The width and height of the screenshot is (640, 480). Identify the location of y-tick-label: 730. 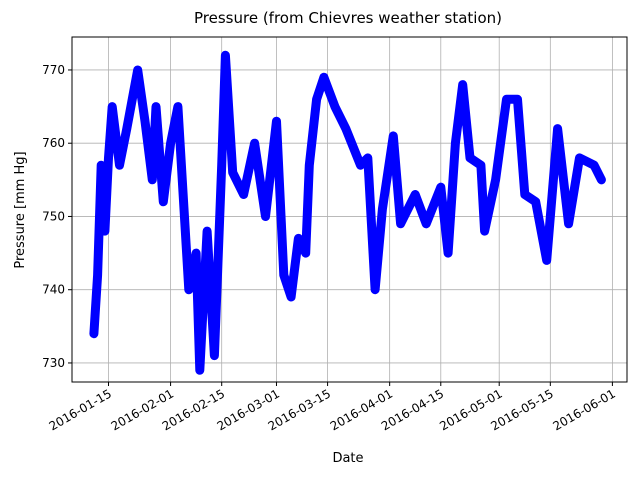
(53, 363).